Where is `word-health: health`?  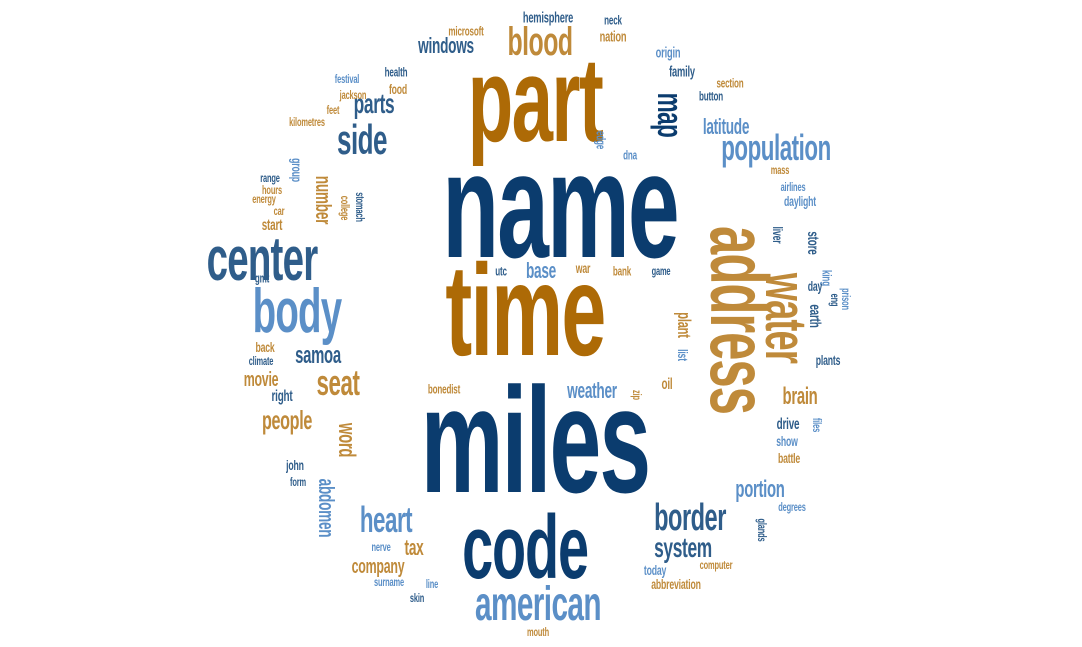
word-health: health is located at coordinates (396, 72).